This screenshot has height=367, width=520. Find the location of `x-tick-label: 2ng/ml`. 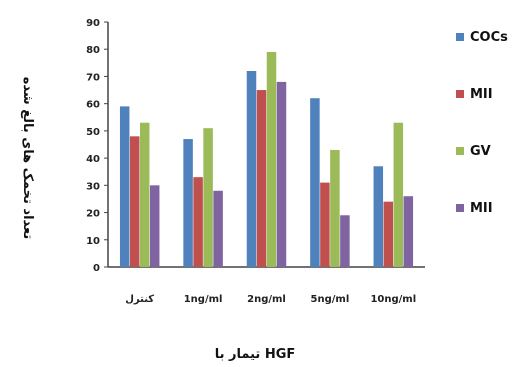

x-tick-label: 2ng/ml is located at coordinates (266, 299).